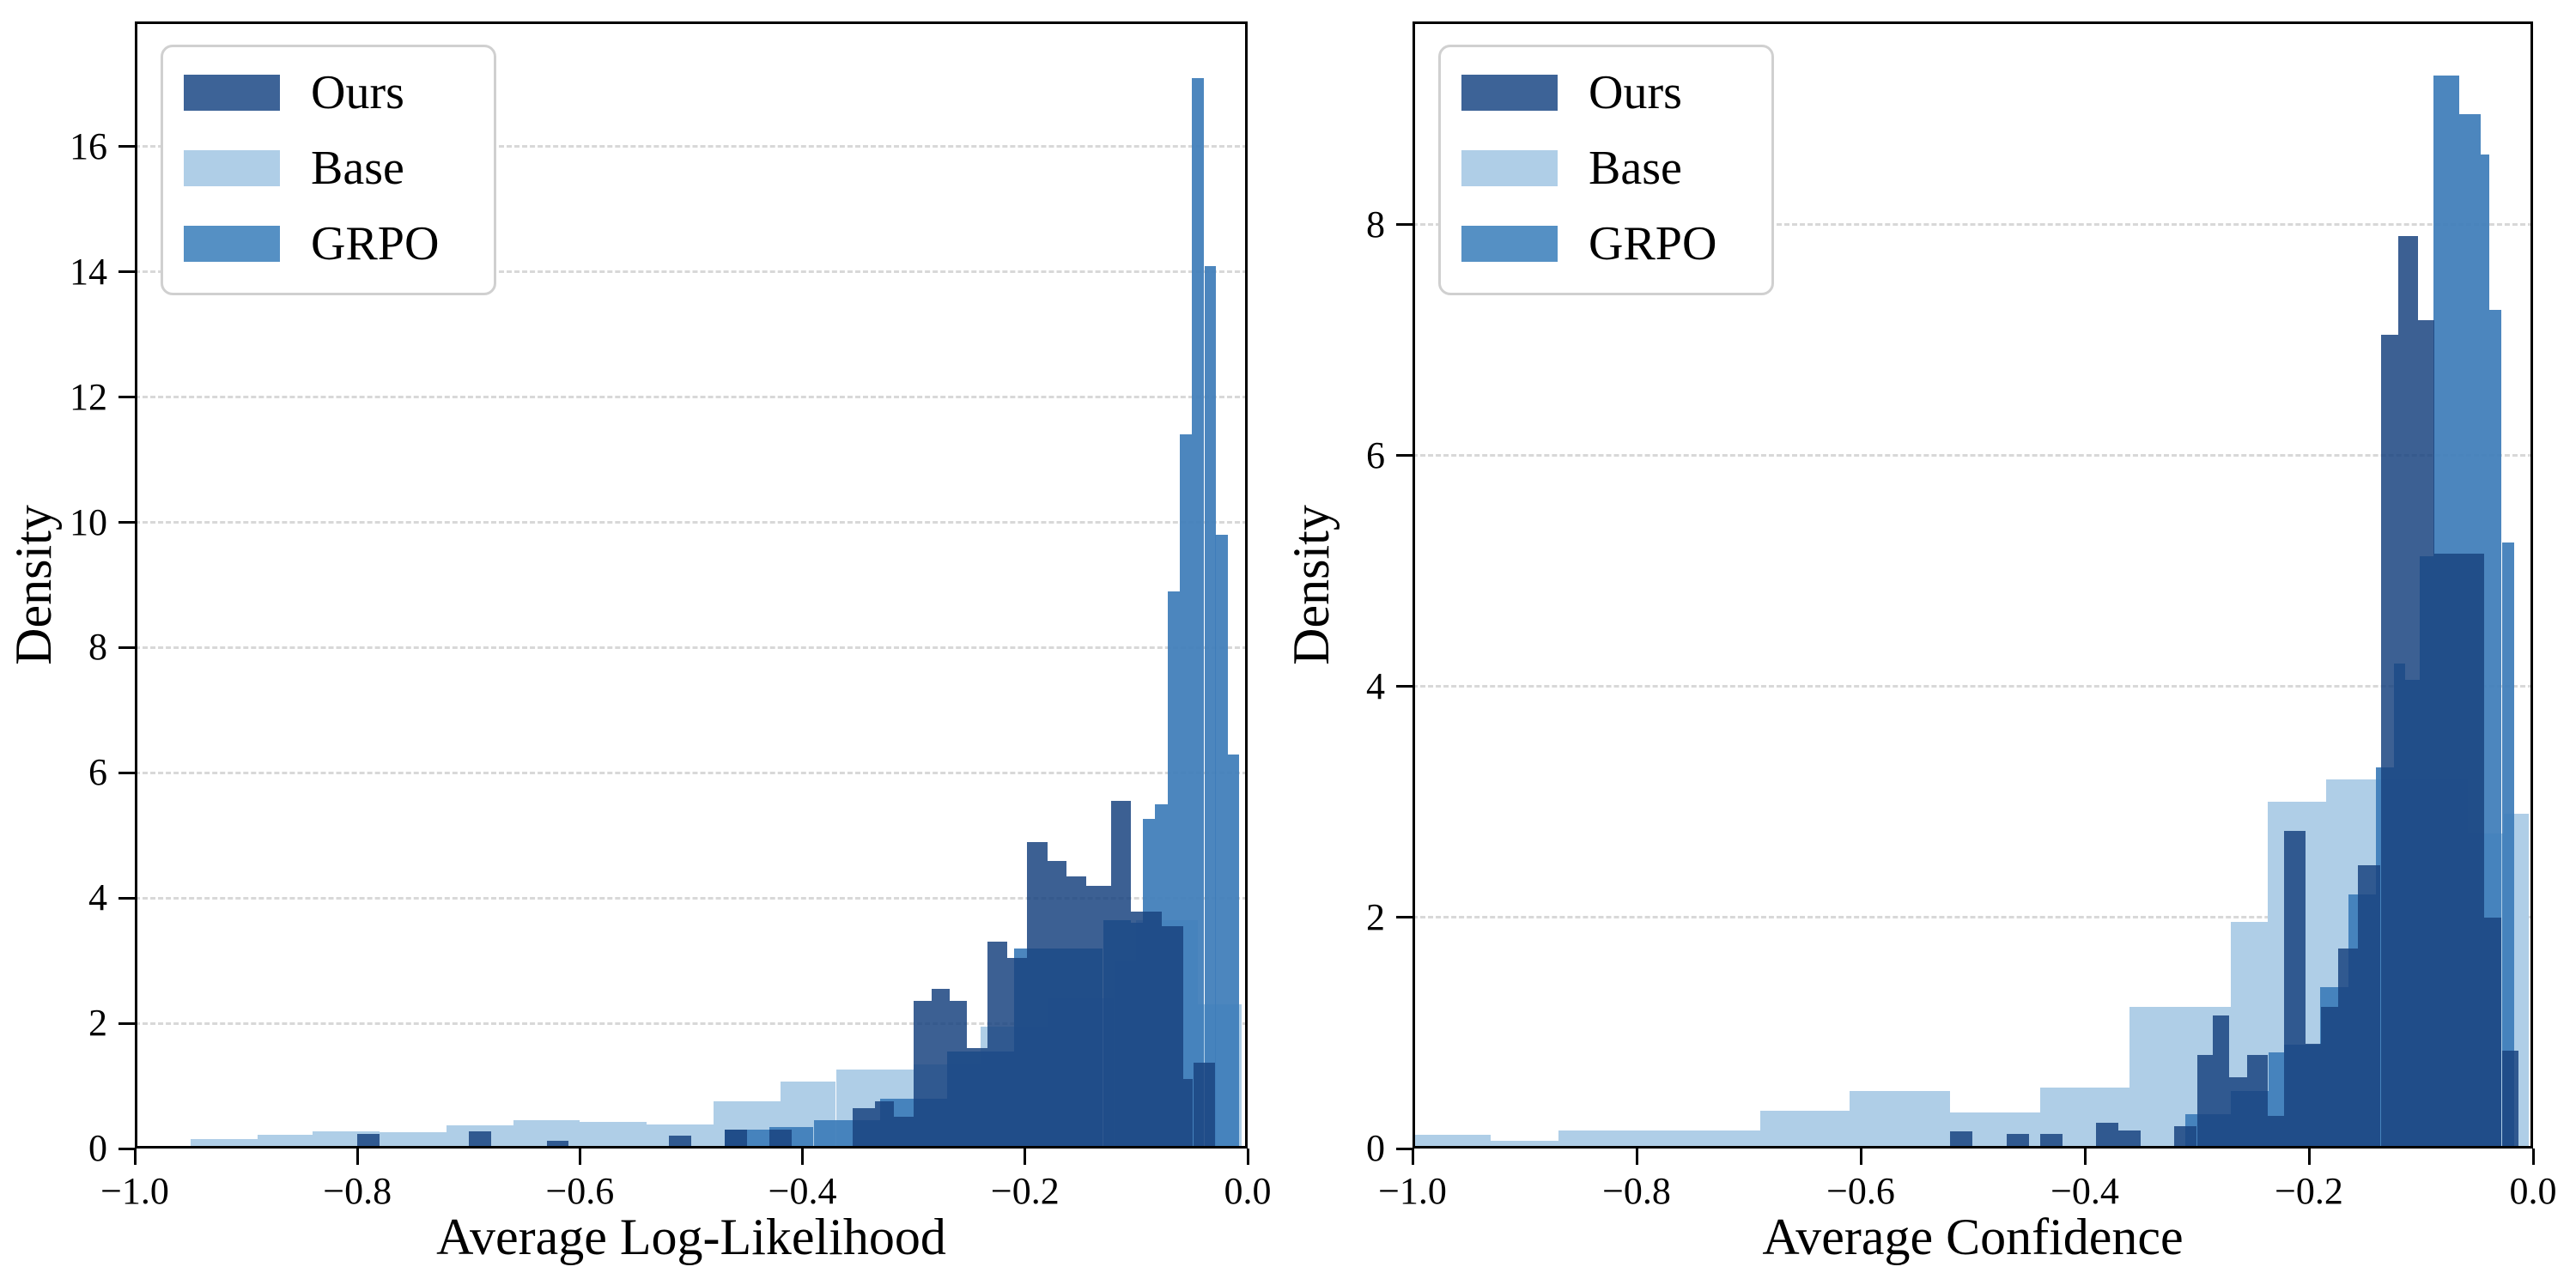  I want to click on legend-swatch-grpo, so click(1510, 244).